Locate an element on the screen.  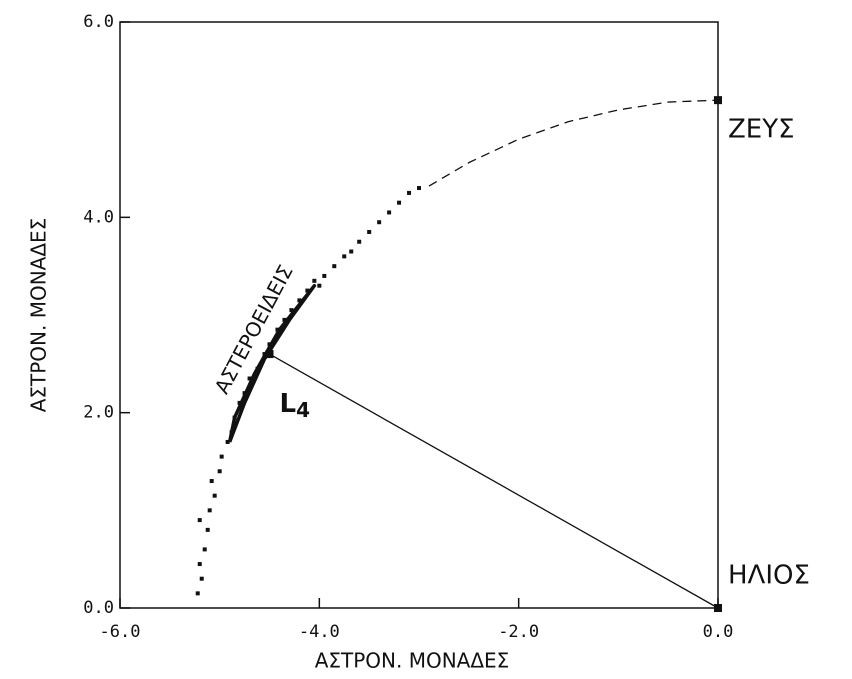
y-tick-label: 6.0 is located at coordinates (98, 22).